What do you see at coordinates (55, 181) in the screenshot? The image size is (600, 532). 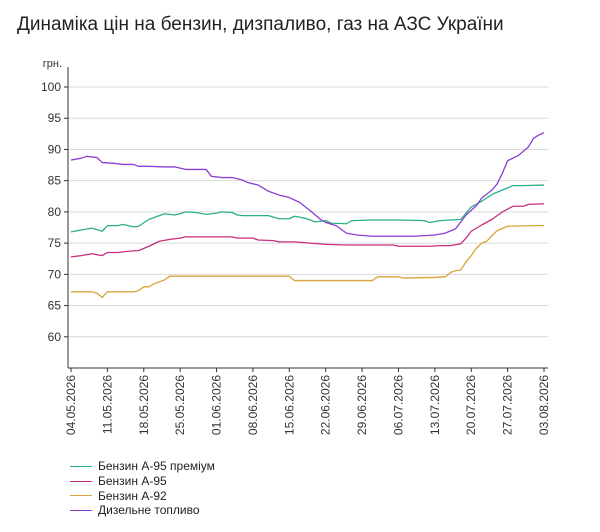 I see `y-tick-label: 85` at bounding box center [55, 181].